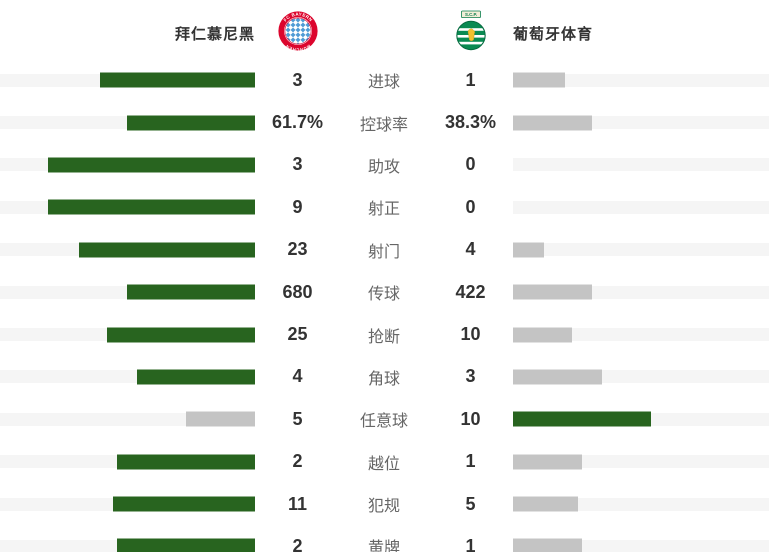 This screenshot has height=552, width=769. I want to click on stat-row: 2 越位 1, so click(384, 462).